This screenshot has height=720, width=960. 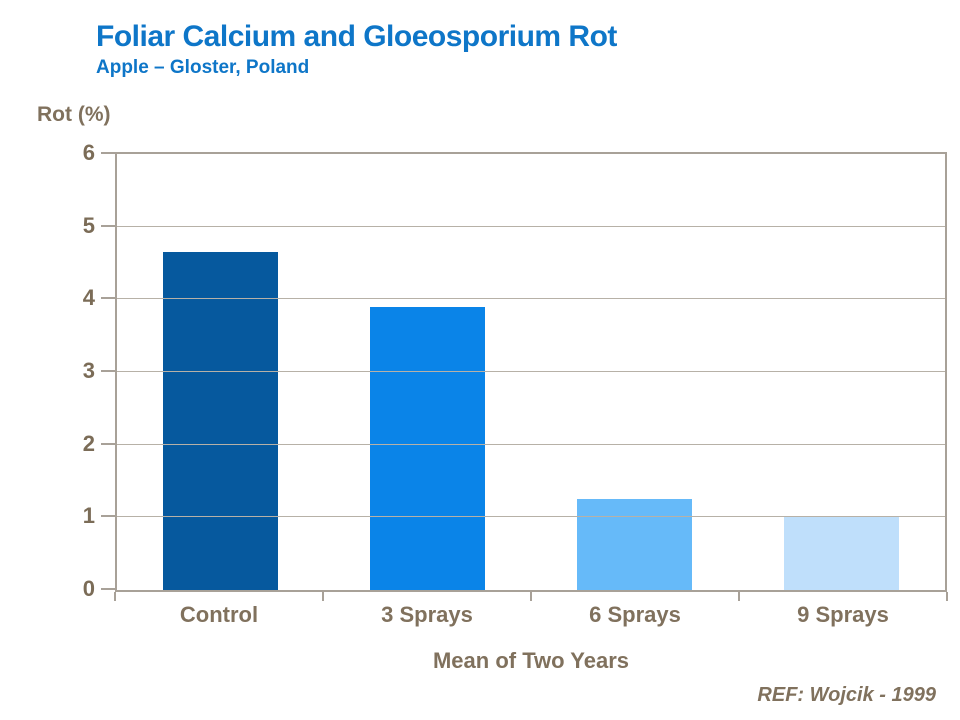 What do you see at coordinates (219, 614) in the screenshot?
I see `x-label-control: Control` at bounding box center [219, 614].